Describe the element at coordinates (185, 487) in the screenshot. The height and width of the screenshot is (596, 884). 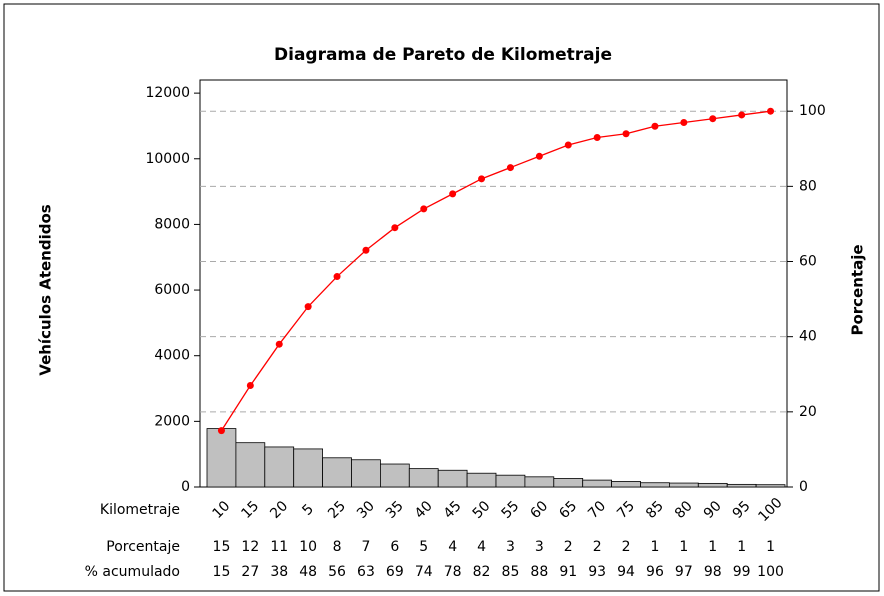
I see `y-tick-label: 0` at that location.